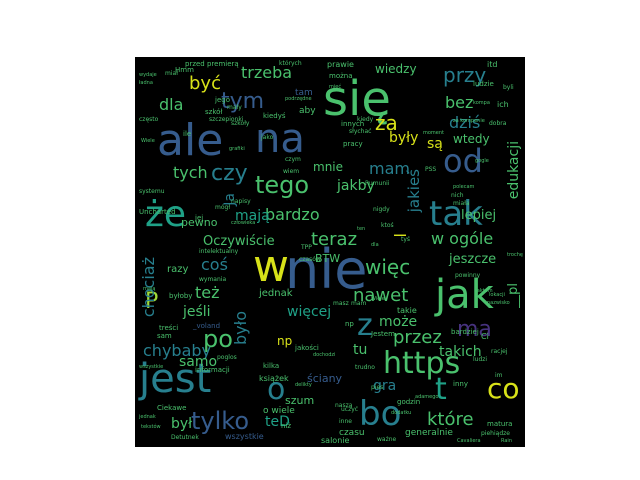 The width and height of the screenshot is (640, 480). What do you see at coordinates (406, 239) in the screenshot?
I see `word: tyś` at bounding box center [406, 239].